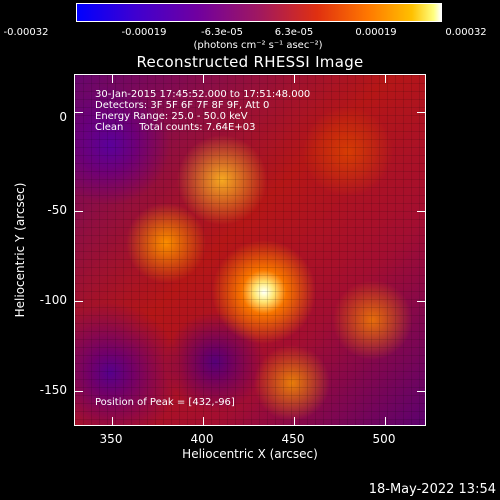 This screenshot has height=500, width=500. I want to click on y-tick-label: -50, so click(57, 210).